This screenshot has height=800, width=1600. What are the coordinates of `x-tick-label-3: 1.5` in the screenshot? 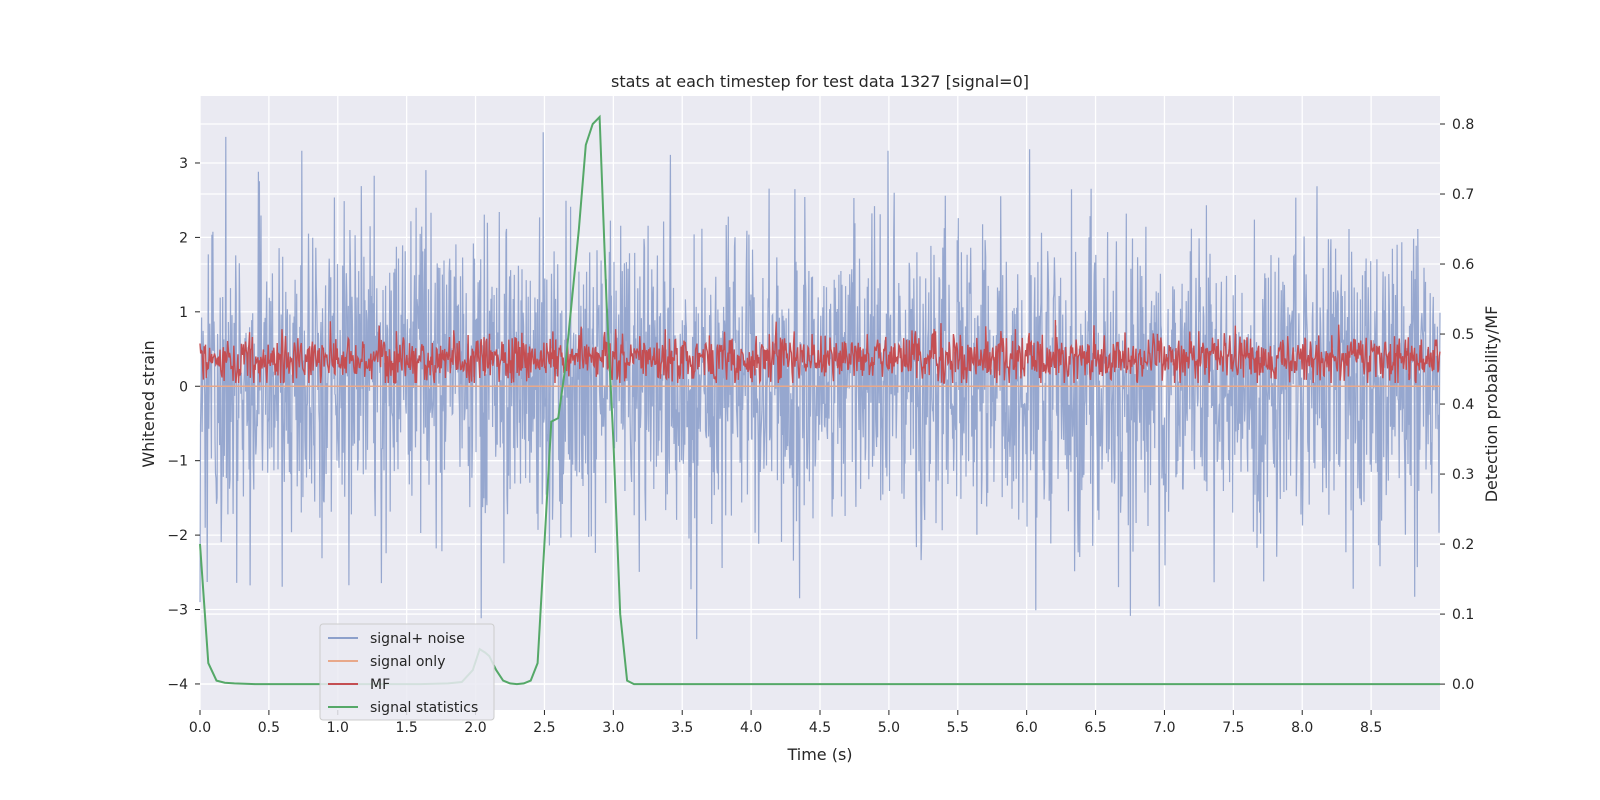 It's located at (407, 728).